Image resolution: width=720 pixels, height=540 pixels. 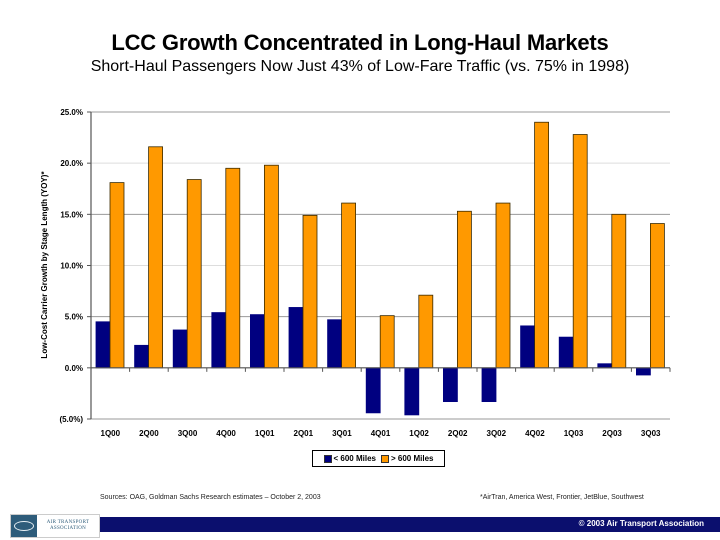 I want to click on legend-item-long-haul: > 600 Miles, so click(x=407, y=458).